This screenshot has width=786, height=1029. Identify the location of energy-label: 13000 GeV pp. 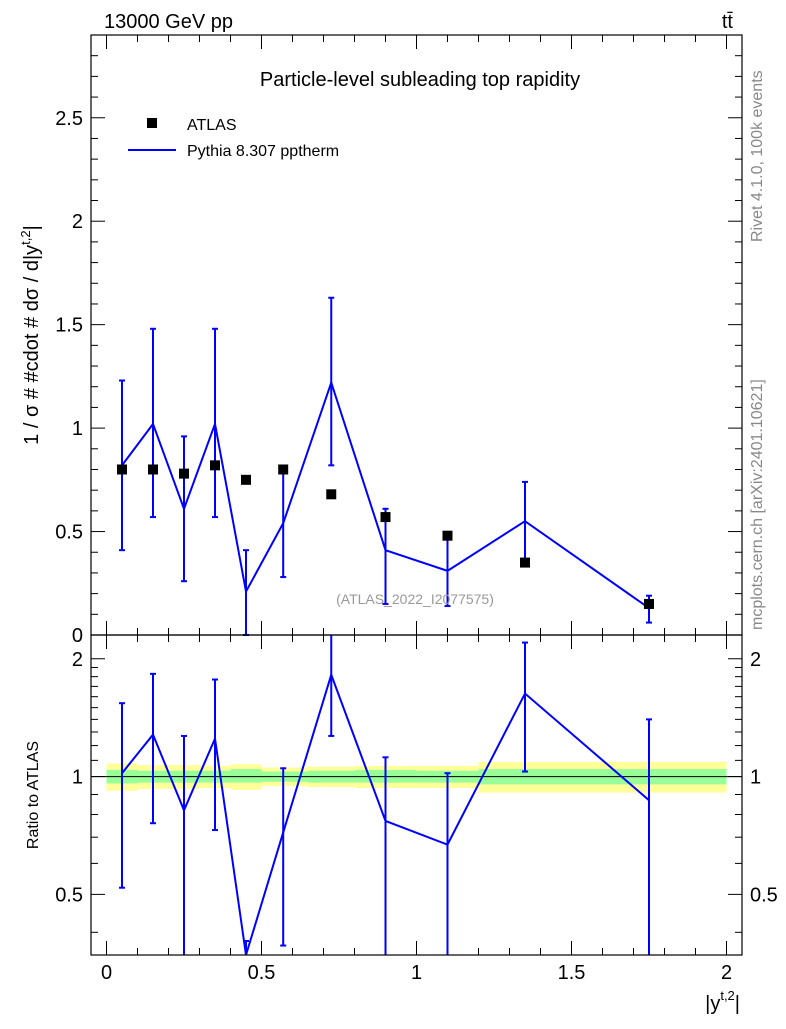
(168, 22).